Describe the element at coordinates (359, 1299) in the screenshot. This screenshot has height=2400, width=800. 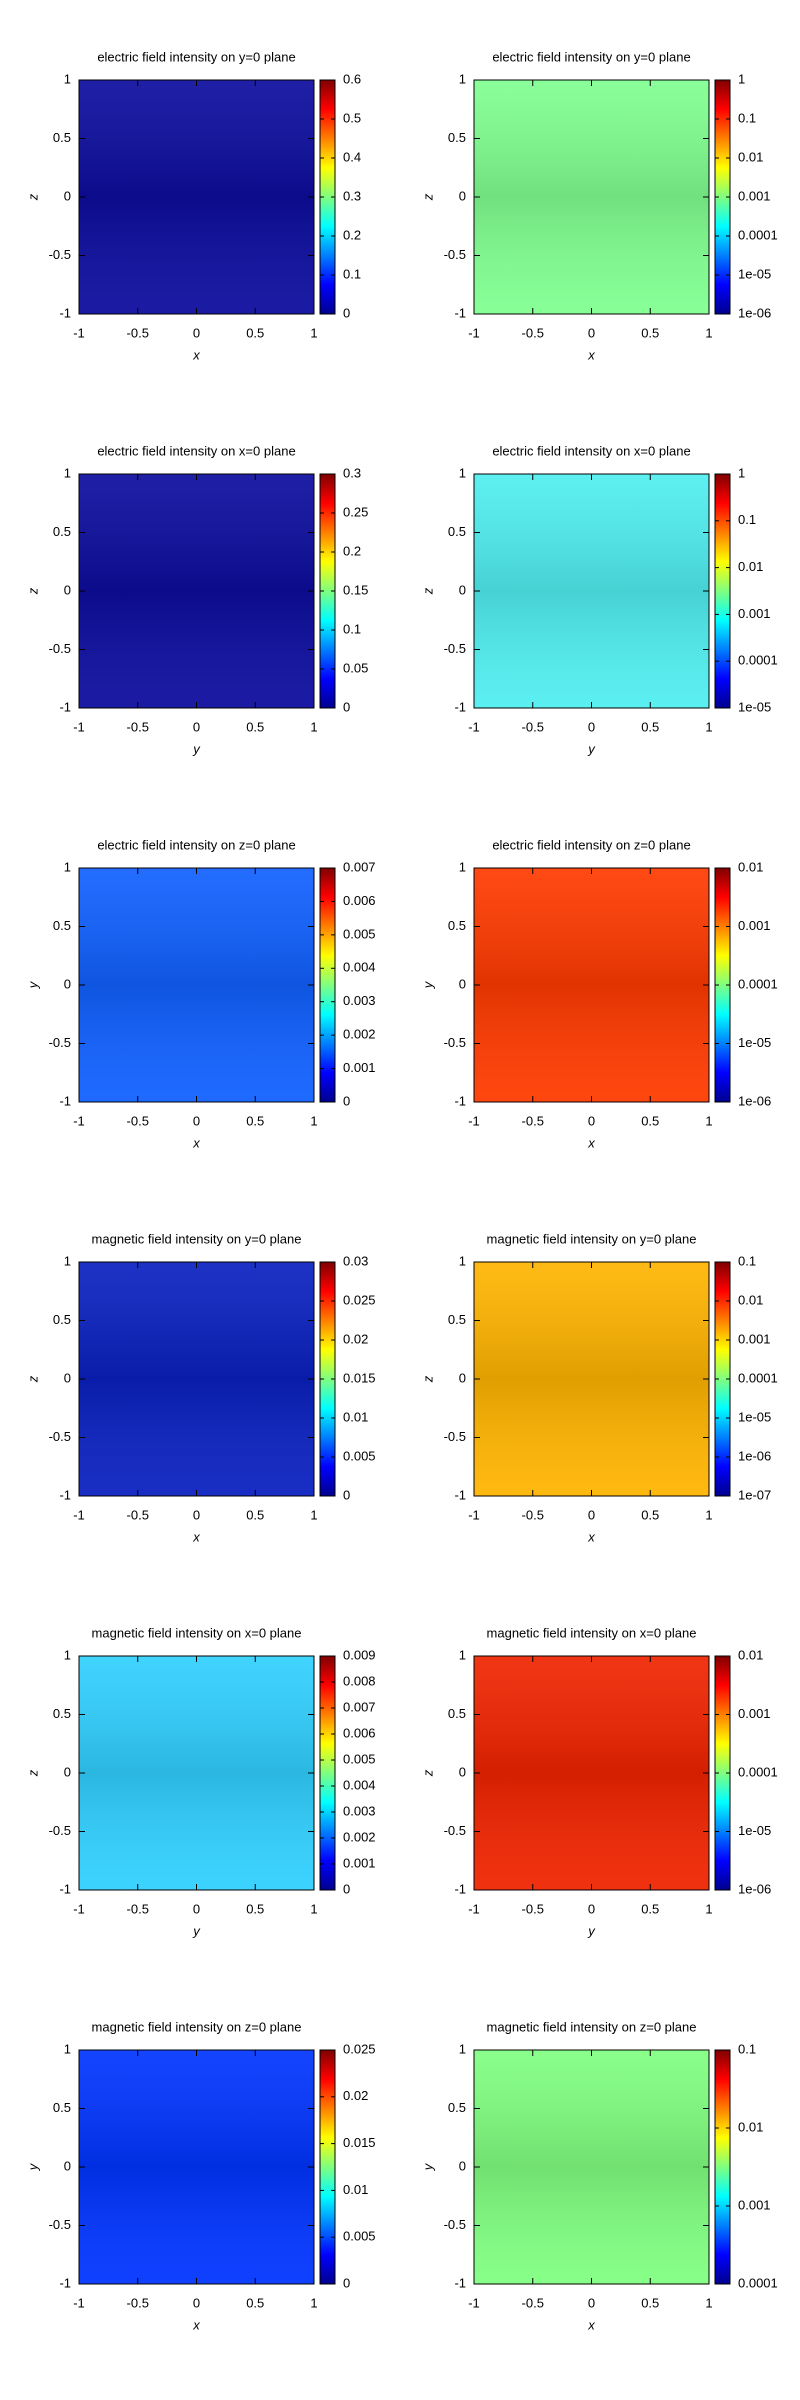
I see `colorbar-tick-label: 0.025` at that location.